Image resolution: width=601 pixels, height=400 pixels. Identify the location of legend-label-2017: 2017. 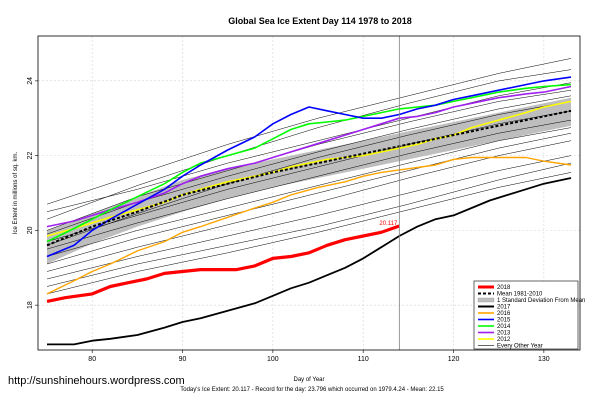
(504, 308).